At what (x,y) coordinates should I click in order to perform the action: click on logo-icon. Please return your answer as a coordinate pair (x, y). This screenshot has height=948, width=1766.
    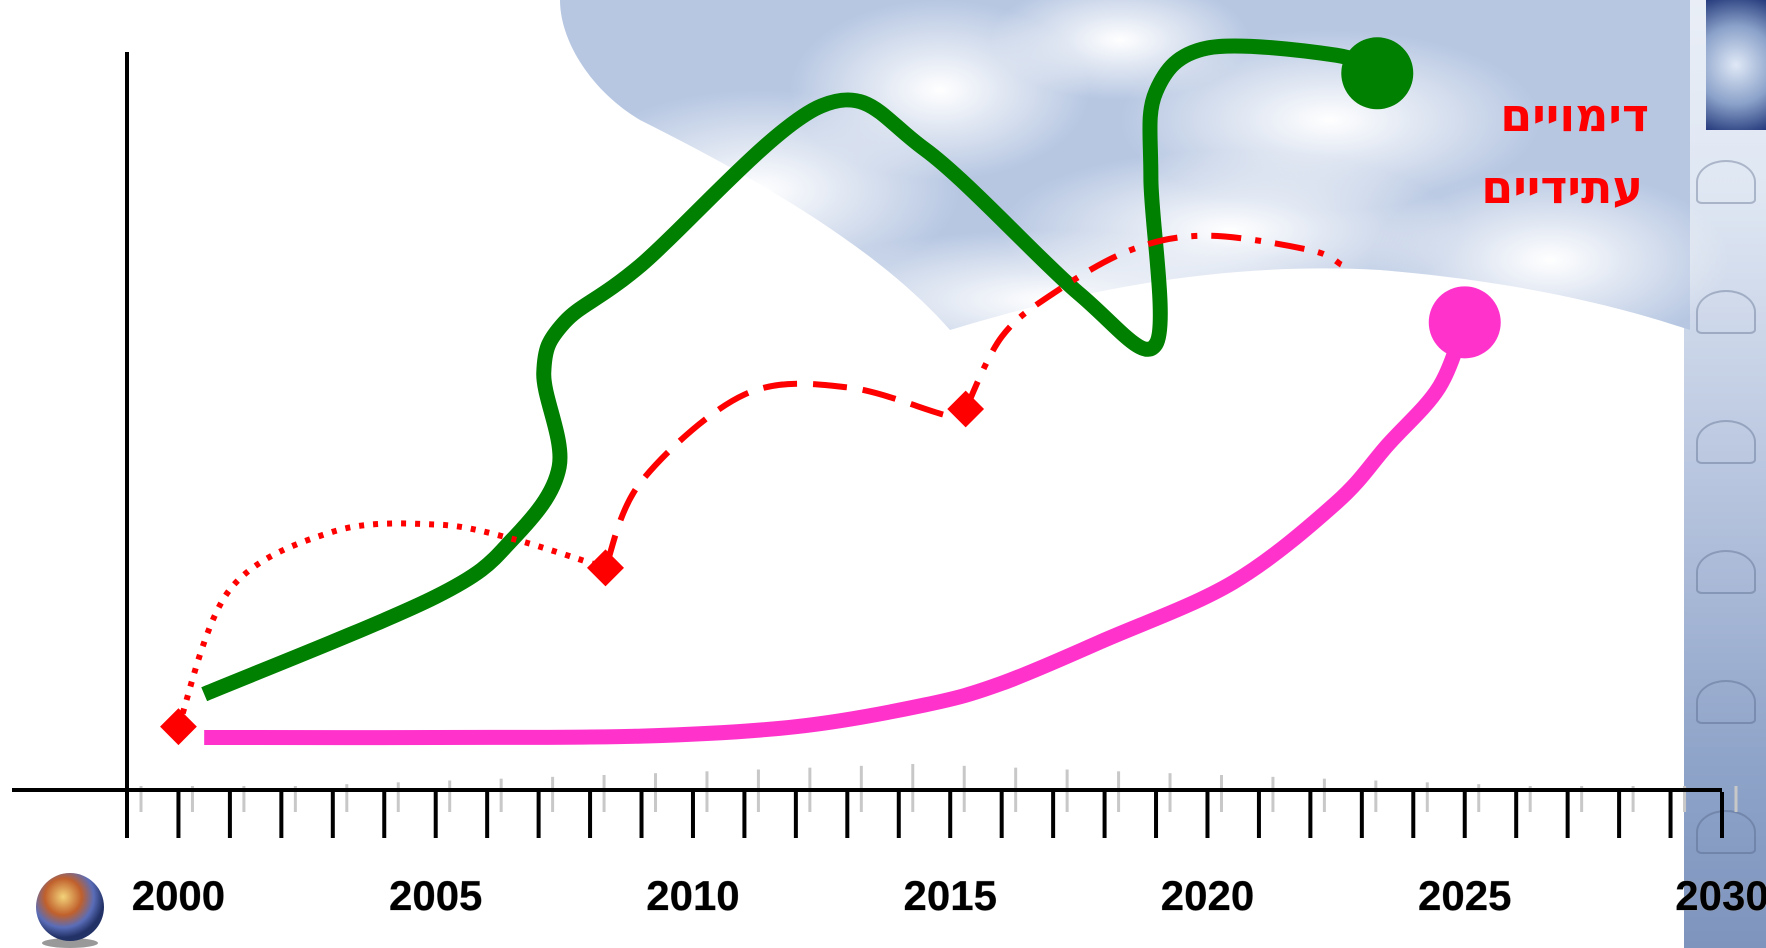
    Looking at the image, I should click on (1736, 65).